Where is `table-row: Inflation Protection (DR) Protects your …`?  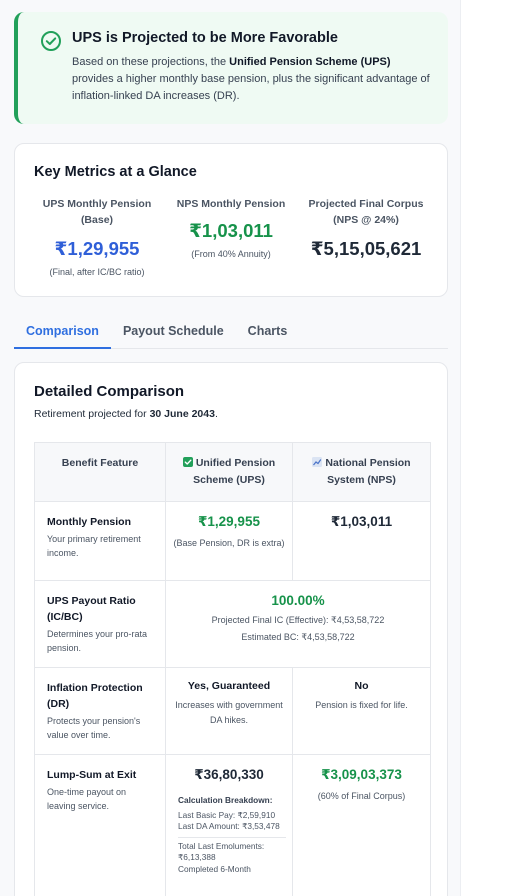 table-row: Inflation Protection (DR) Protects your … is located at coordinates (232, 711).